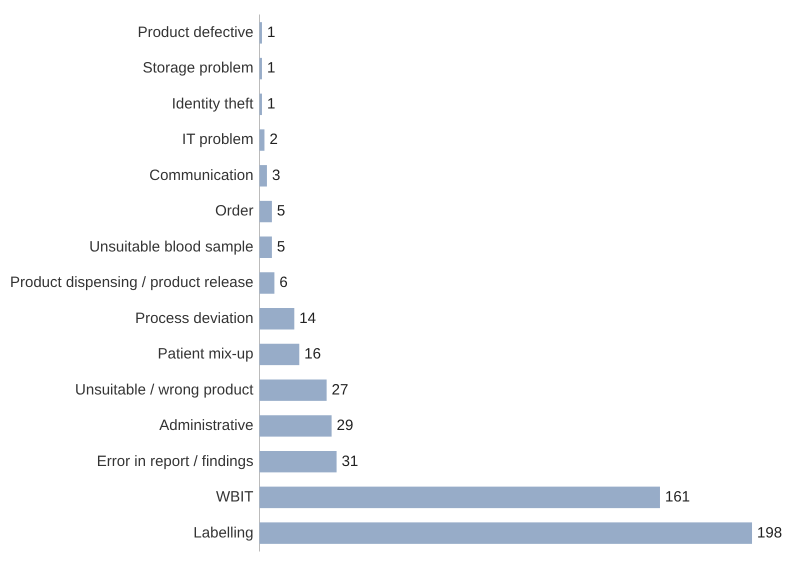  Describe the element at coordinates (283, 283) in the screenshot. I see `data-label: 6` at that location.